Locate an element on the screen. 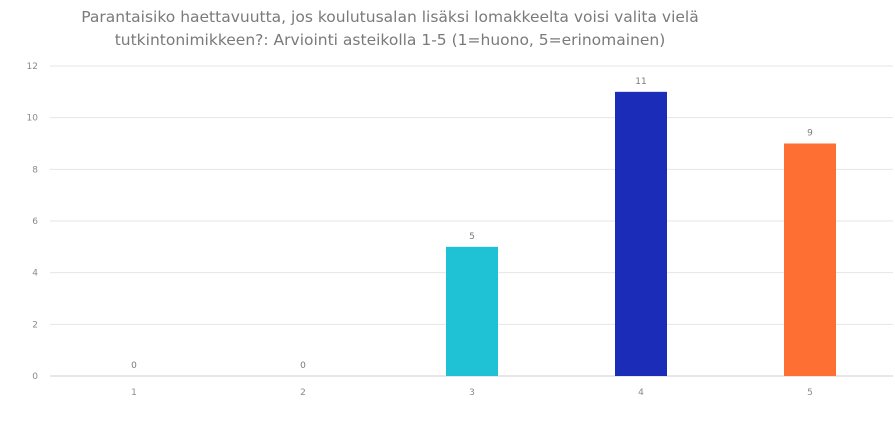  y-tick-label-12: 12 is located at coordinates (32, 67).